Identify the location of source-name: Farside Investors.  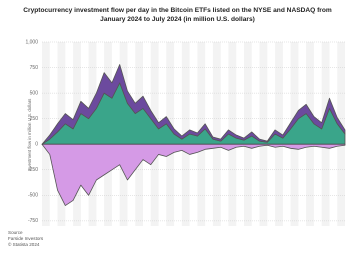
(26, 238).